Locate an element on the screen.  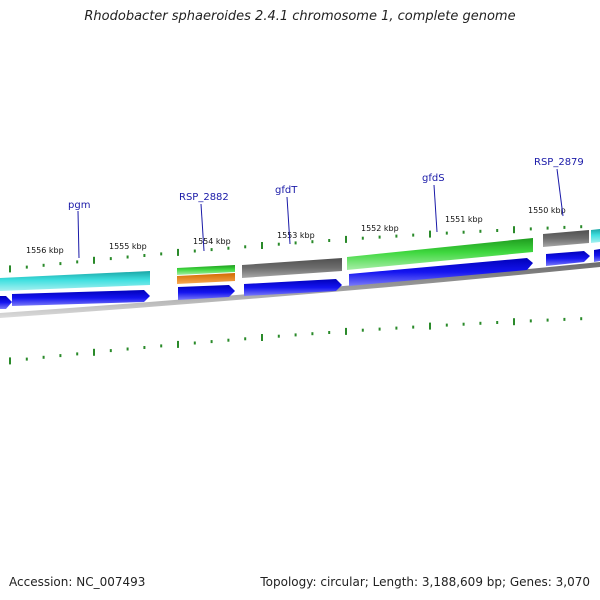
kbp-label: 1550 kbp is located at coordinates (547, 210).